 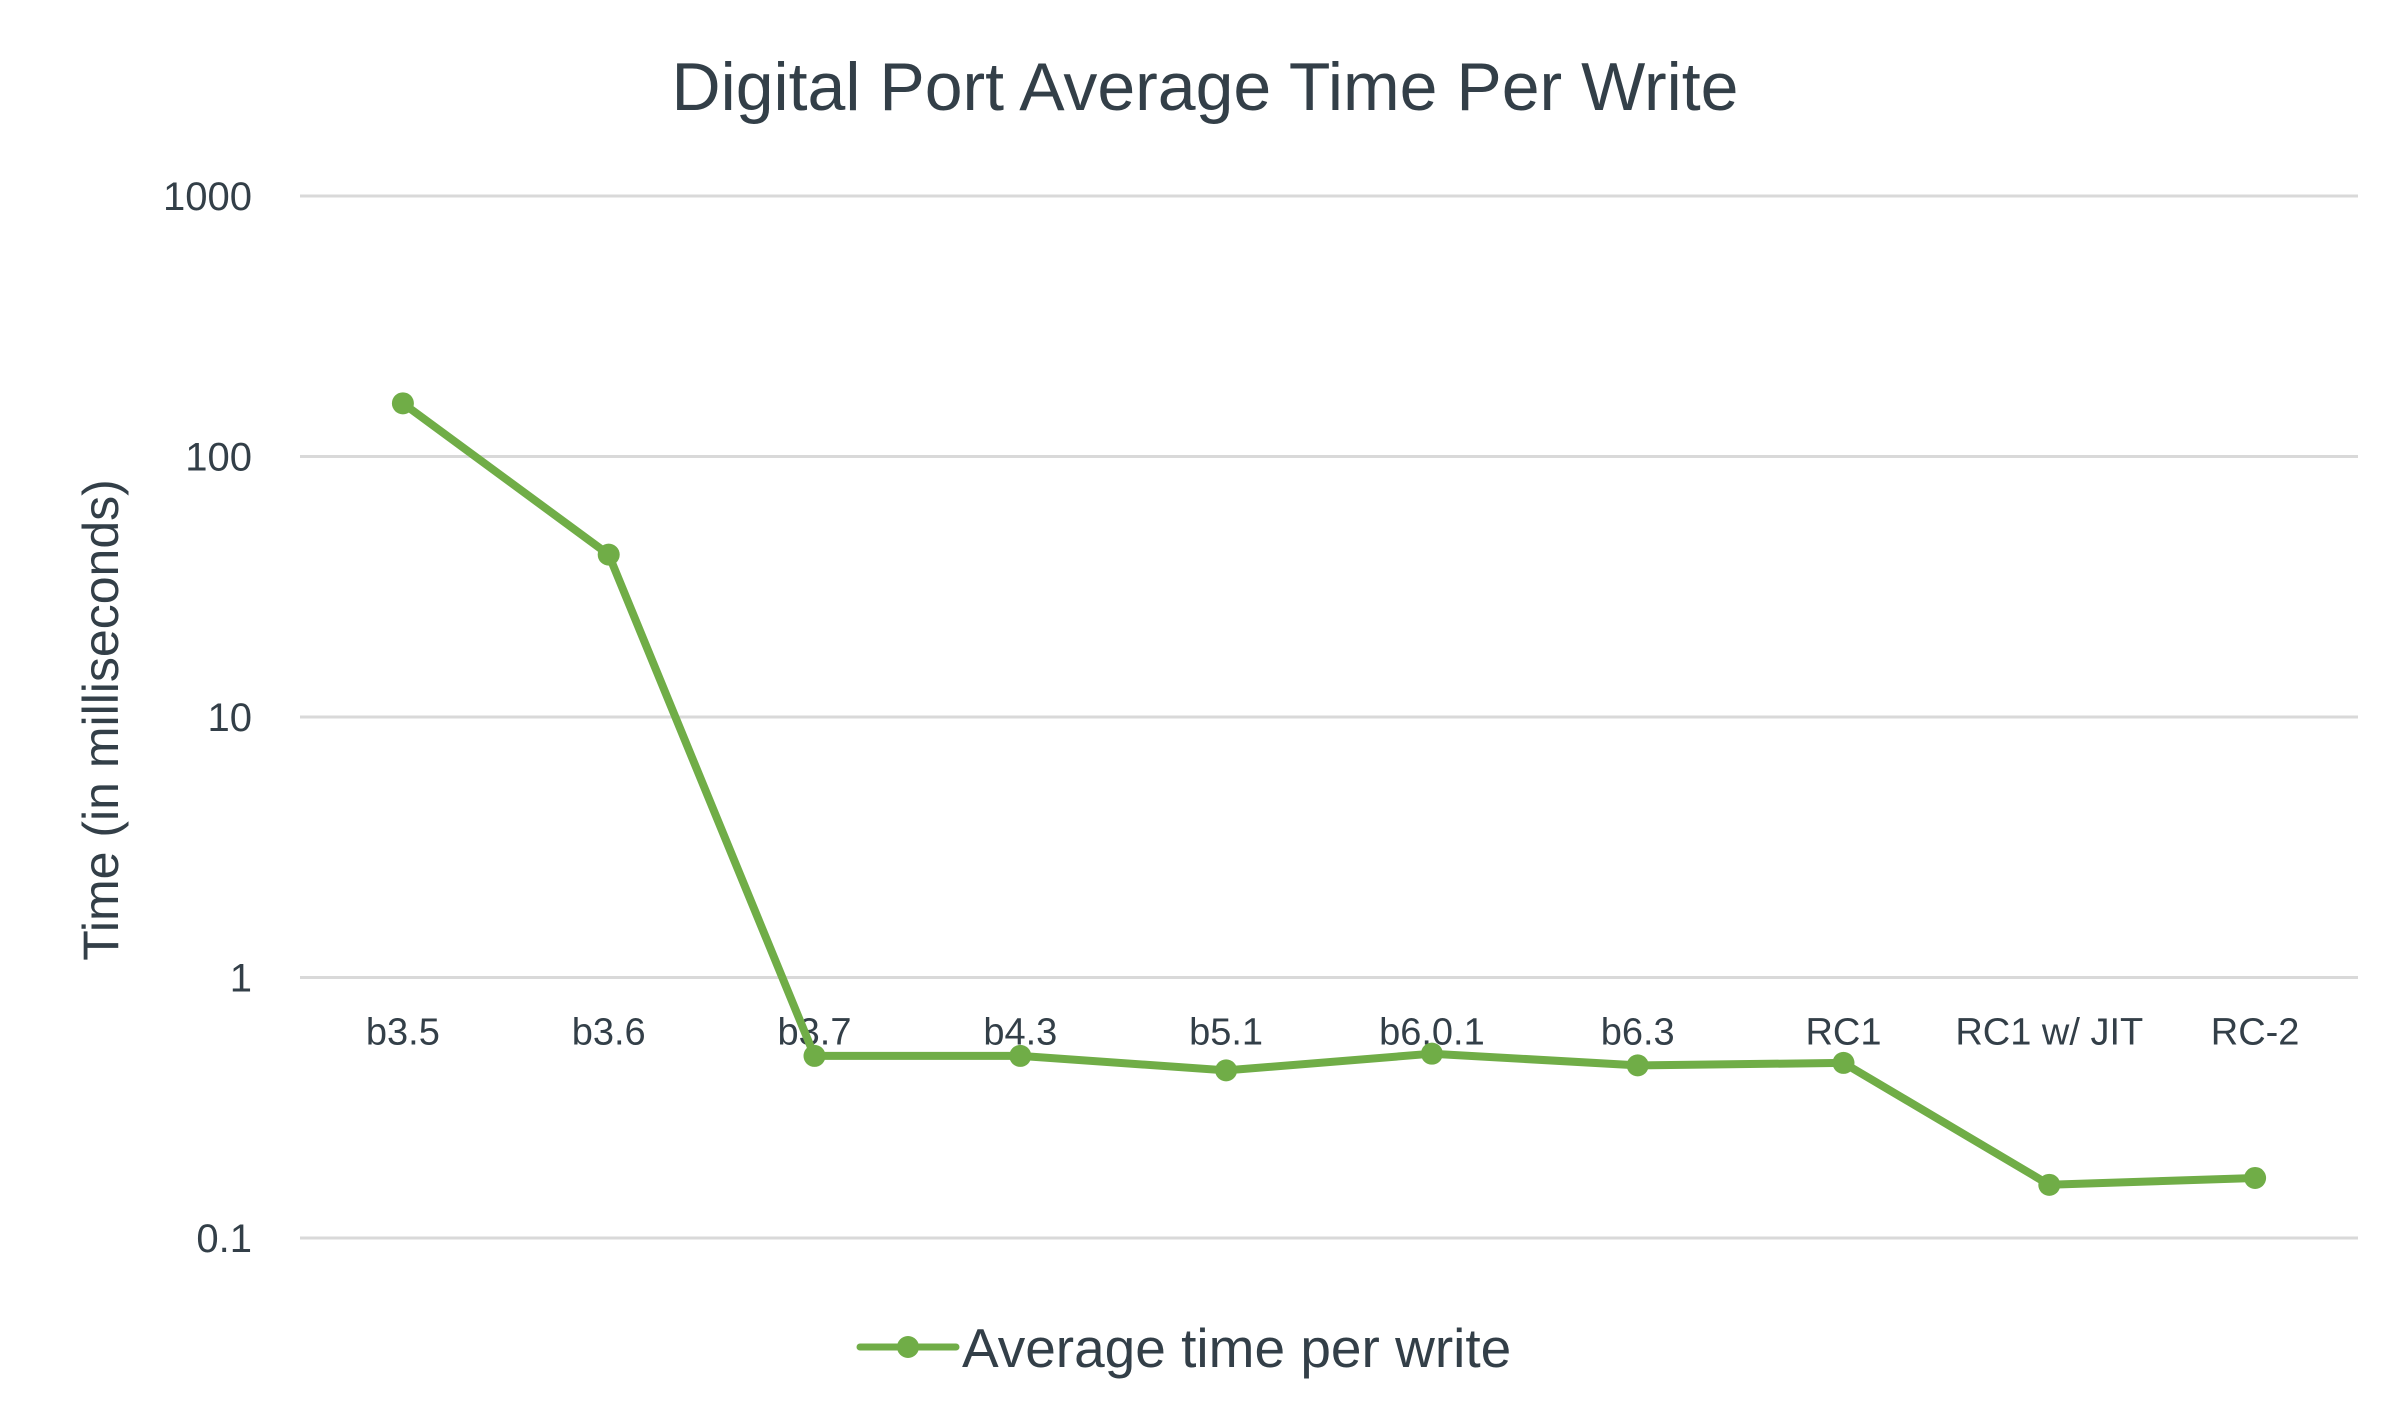 I want to click on y-axis-title: Time (in milliseconds), so click(x=101, y=720).